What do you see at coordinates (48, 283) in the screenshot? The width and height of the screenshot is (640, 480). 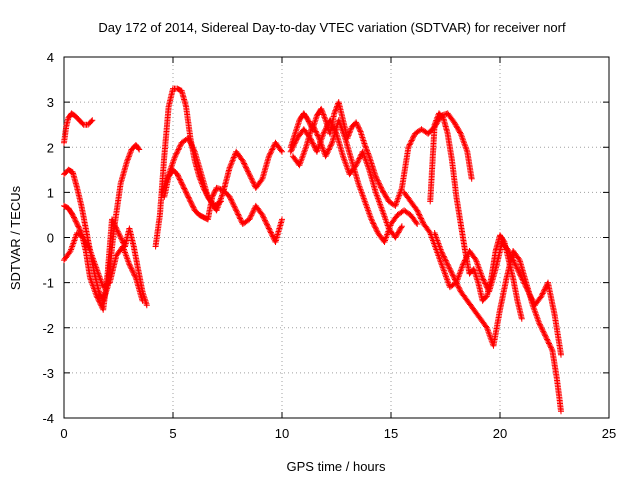 I see `y-tick-label: -1` at bounding box center [48, 283].